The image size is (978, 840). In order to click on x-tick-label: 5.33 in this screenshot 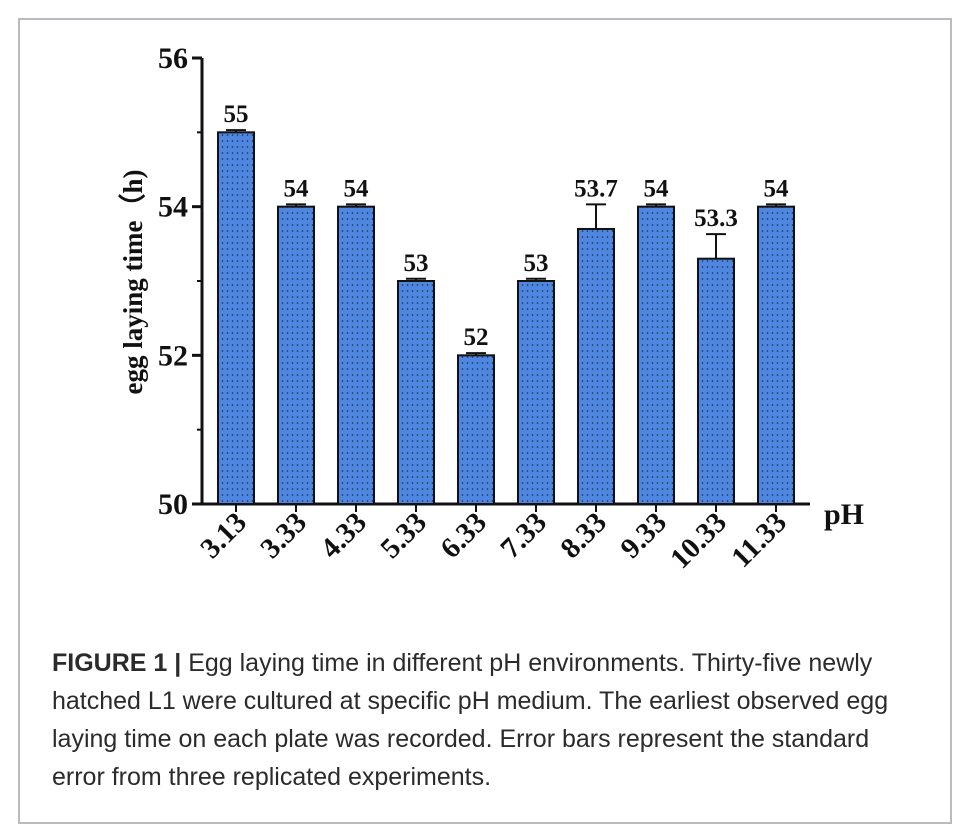, I will do `click(403, 535)`.